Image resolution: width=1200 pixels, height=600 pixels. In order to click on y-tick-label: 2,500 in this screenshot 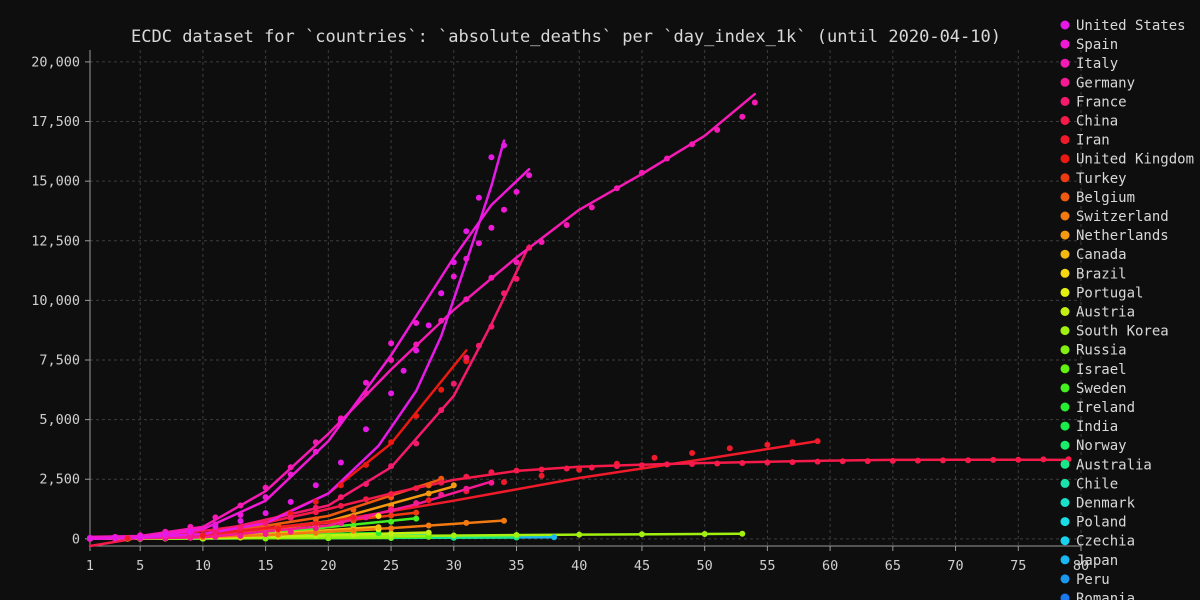, I will do `click(59, 480)`.